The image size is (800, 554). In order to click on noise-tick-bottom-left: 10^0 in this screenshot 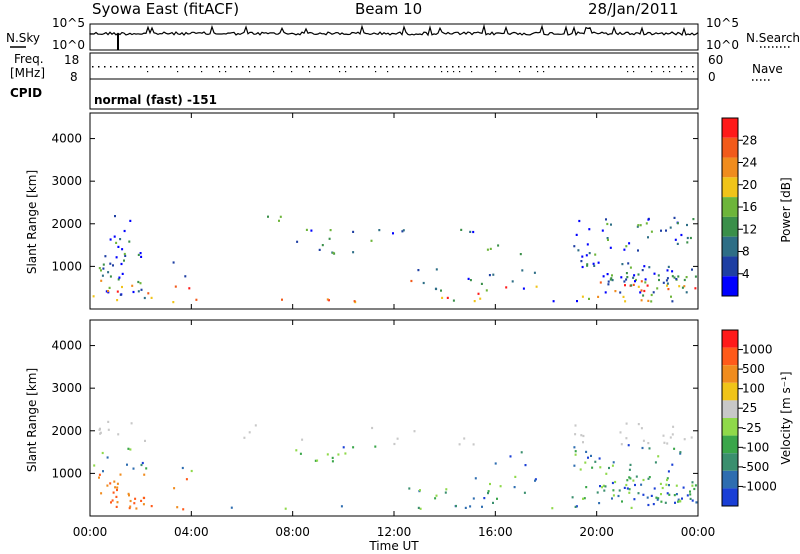, I will do `click(68, 45)`.